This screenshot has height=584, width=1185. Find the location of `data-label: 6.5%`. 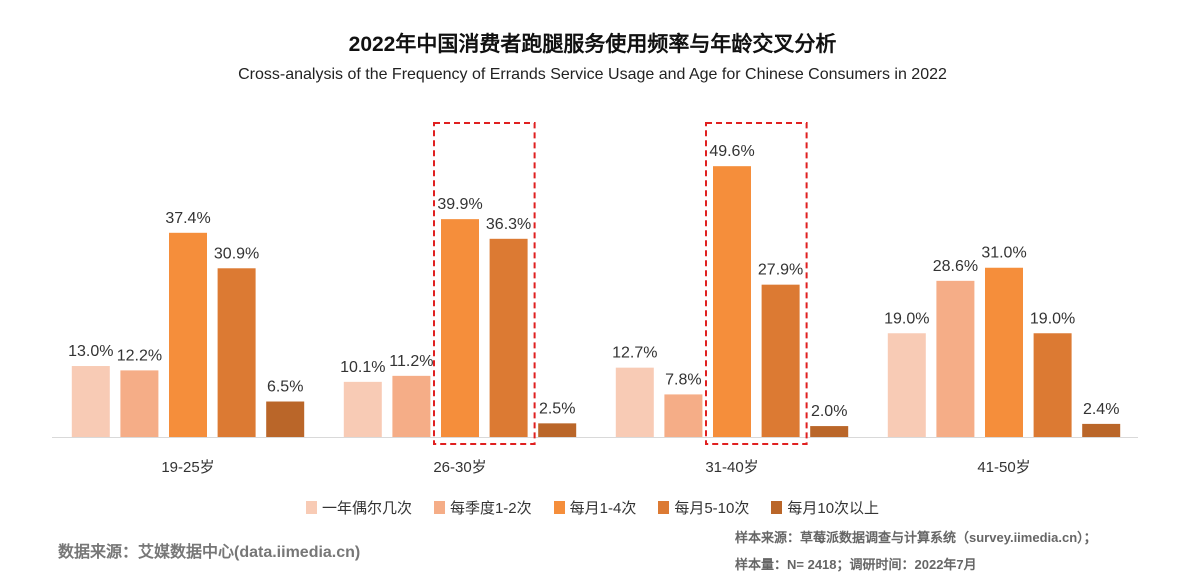

data-label: 6.5% is located at coordinates (285, 387).